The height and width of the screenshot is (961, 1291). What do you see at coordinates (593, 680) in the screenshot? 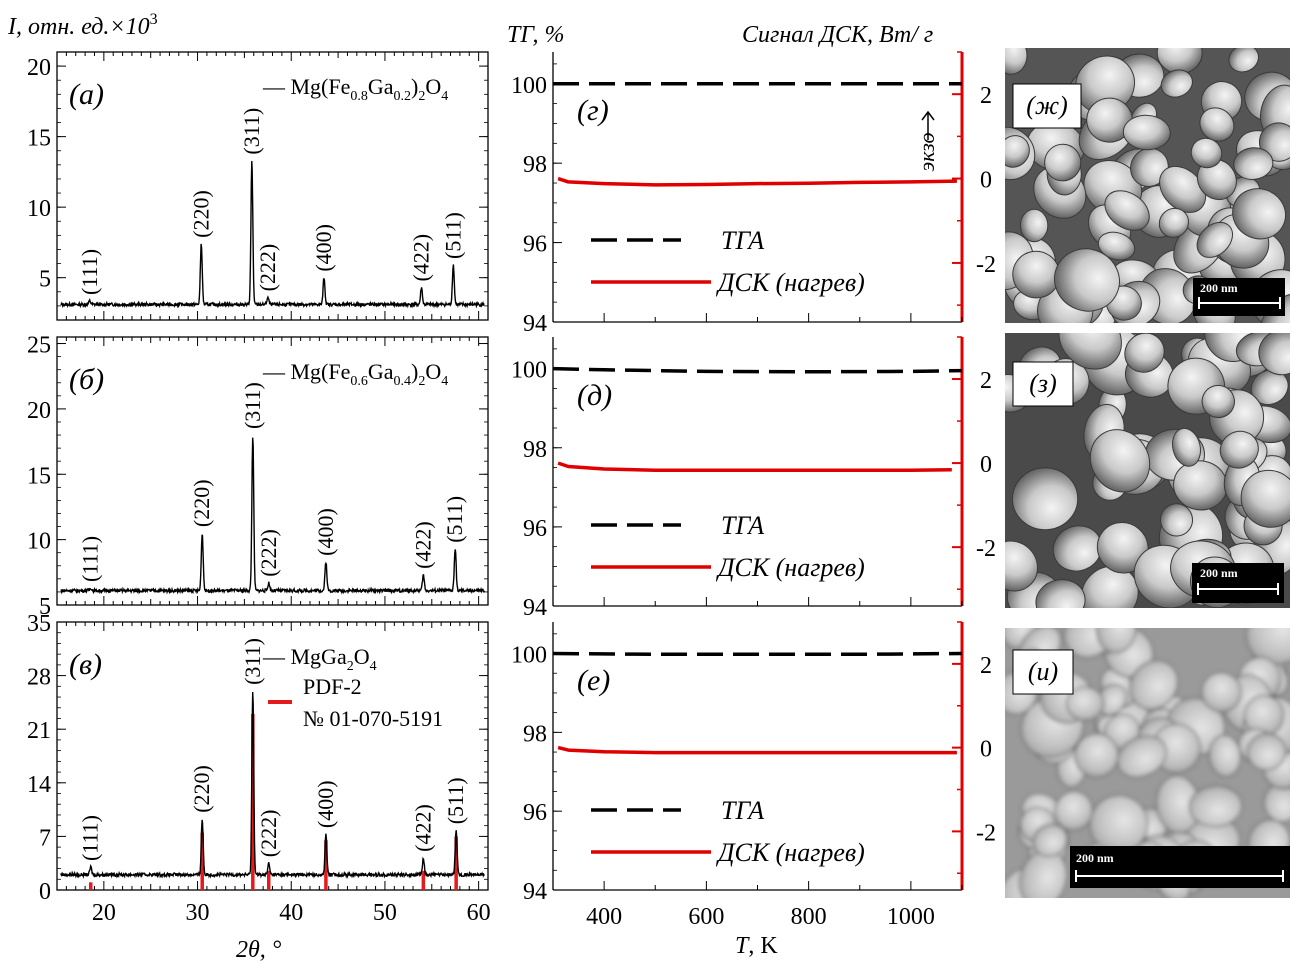
I see `panel-label: (е)` at bounding box center [593, 680].